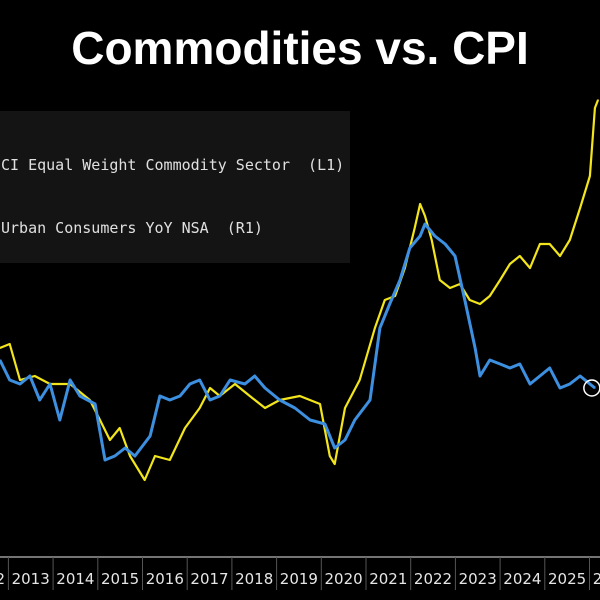  What do you see at coordinates (522, 579) in the screenshot?
I see `x-tick-label: 2024` at bounding box center [522, 579].